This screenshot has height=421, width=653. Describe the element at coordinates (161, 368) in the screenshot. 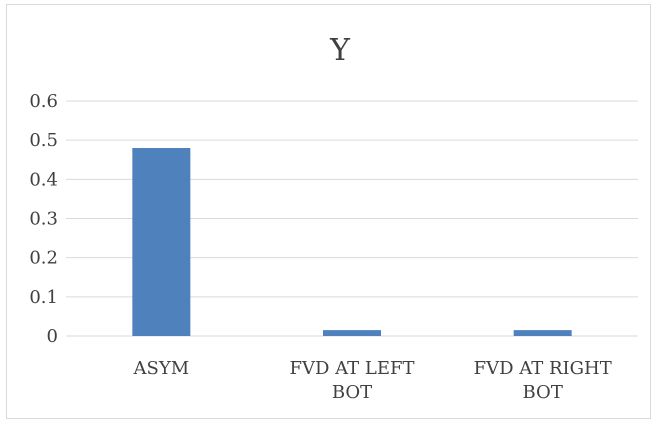

I see `category-label-0-line-0: ASYM` at that location.